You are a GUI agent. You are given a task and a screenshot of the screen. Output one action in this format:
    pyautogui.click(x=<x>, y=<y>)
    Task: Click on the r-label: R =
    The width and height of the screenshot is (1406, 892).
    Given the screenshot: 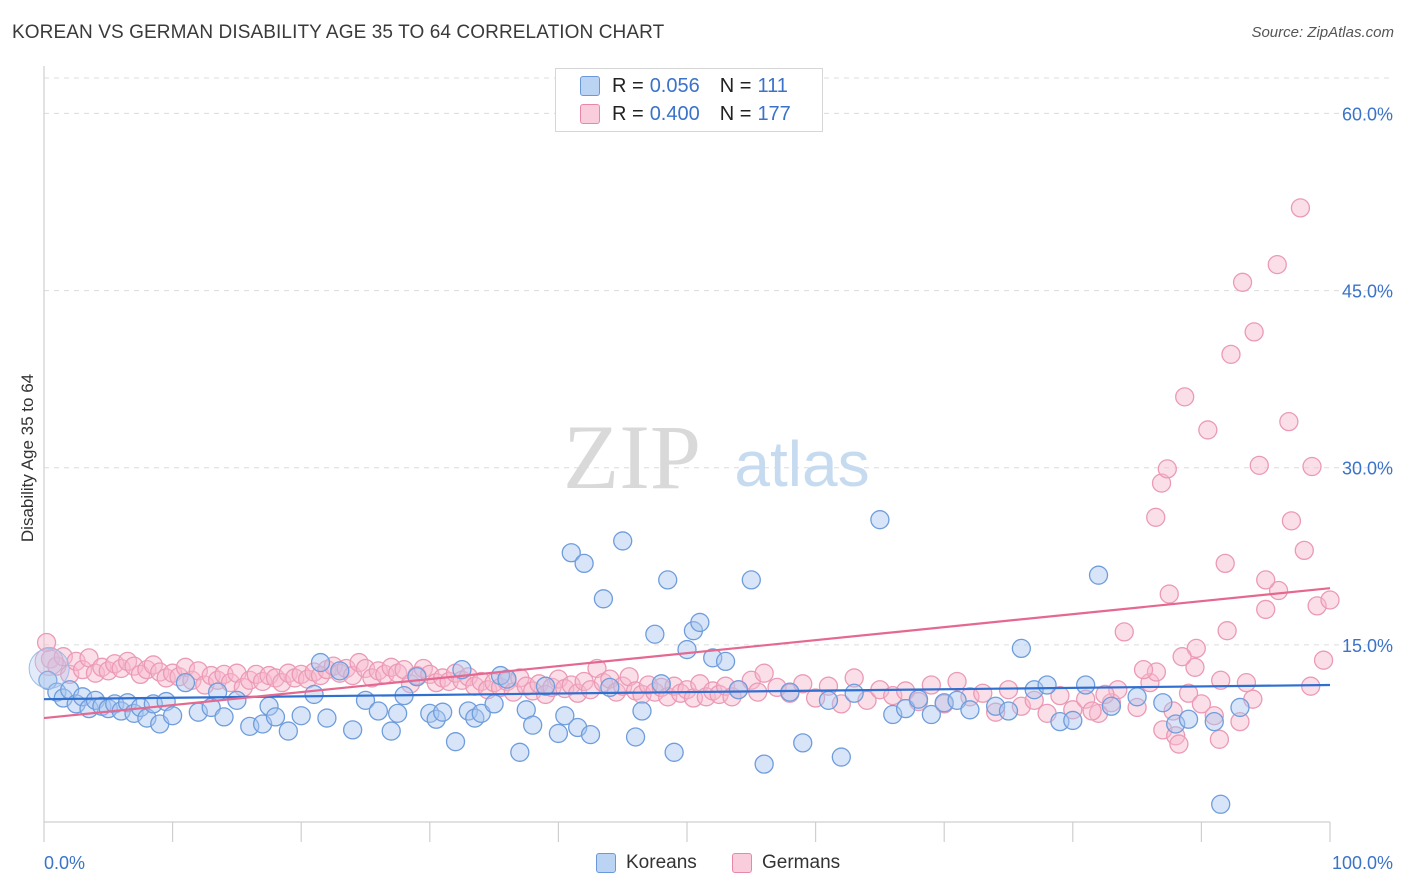 What is the action you would take?
    pyautogui.click(x=628, y=85)
    